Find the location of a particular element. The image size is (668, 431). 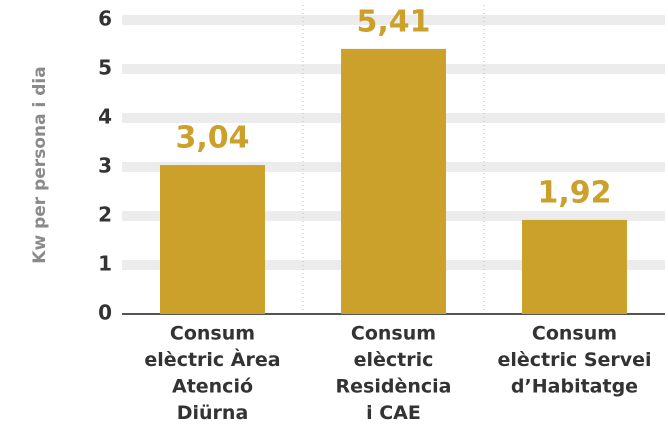

y-tick-label: 4 is located at coordinates (105, 117).